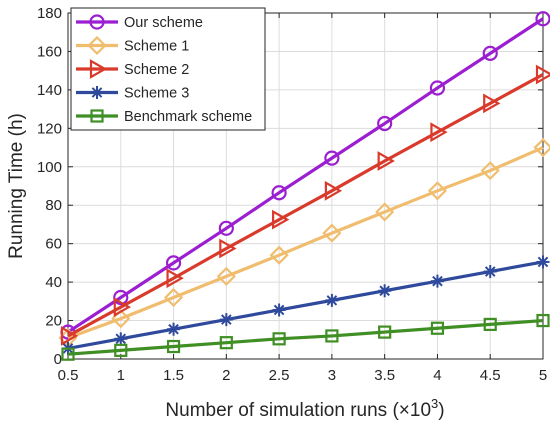 The height and width of the screenshot is (427, 550). What do you see at coordinates (132, 45) in the screenshot?
I see `legend-item: Scheme 1` at bounding box center [132, 45].